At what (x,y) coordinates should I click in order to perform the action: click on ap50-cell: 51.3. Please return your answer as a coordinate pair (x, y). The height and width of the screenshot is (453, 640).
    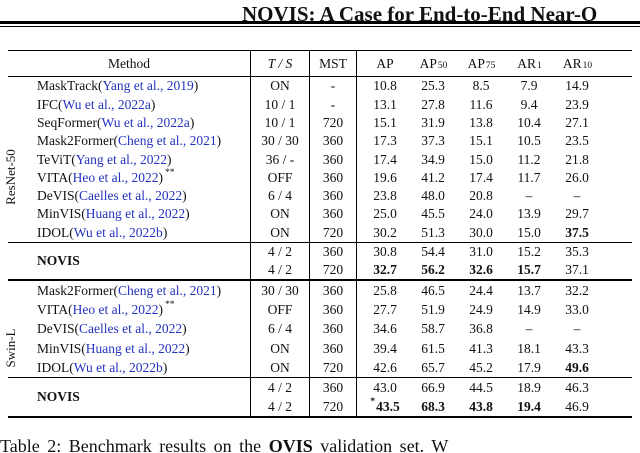
    Looking at the image, I should click on (433, 232).